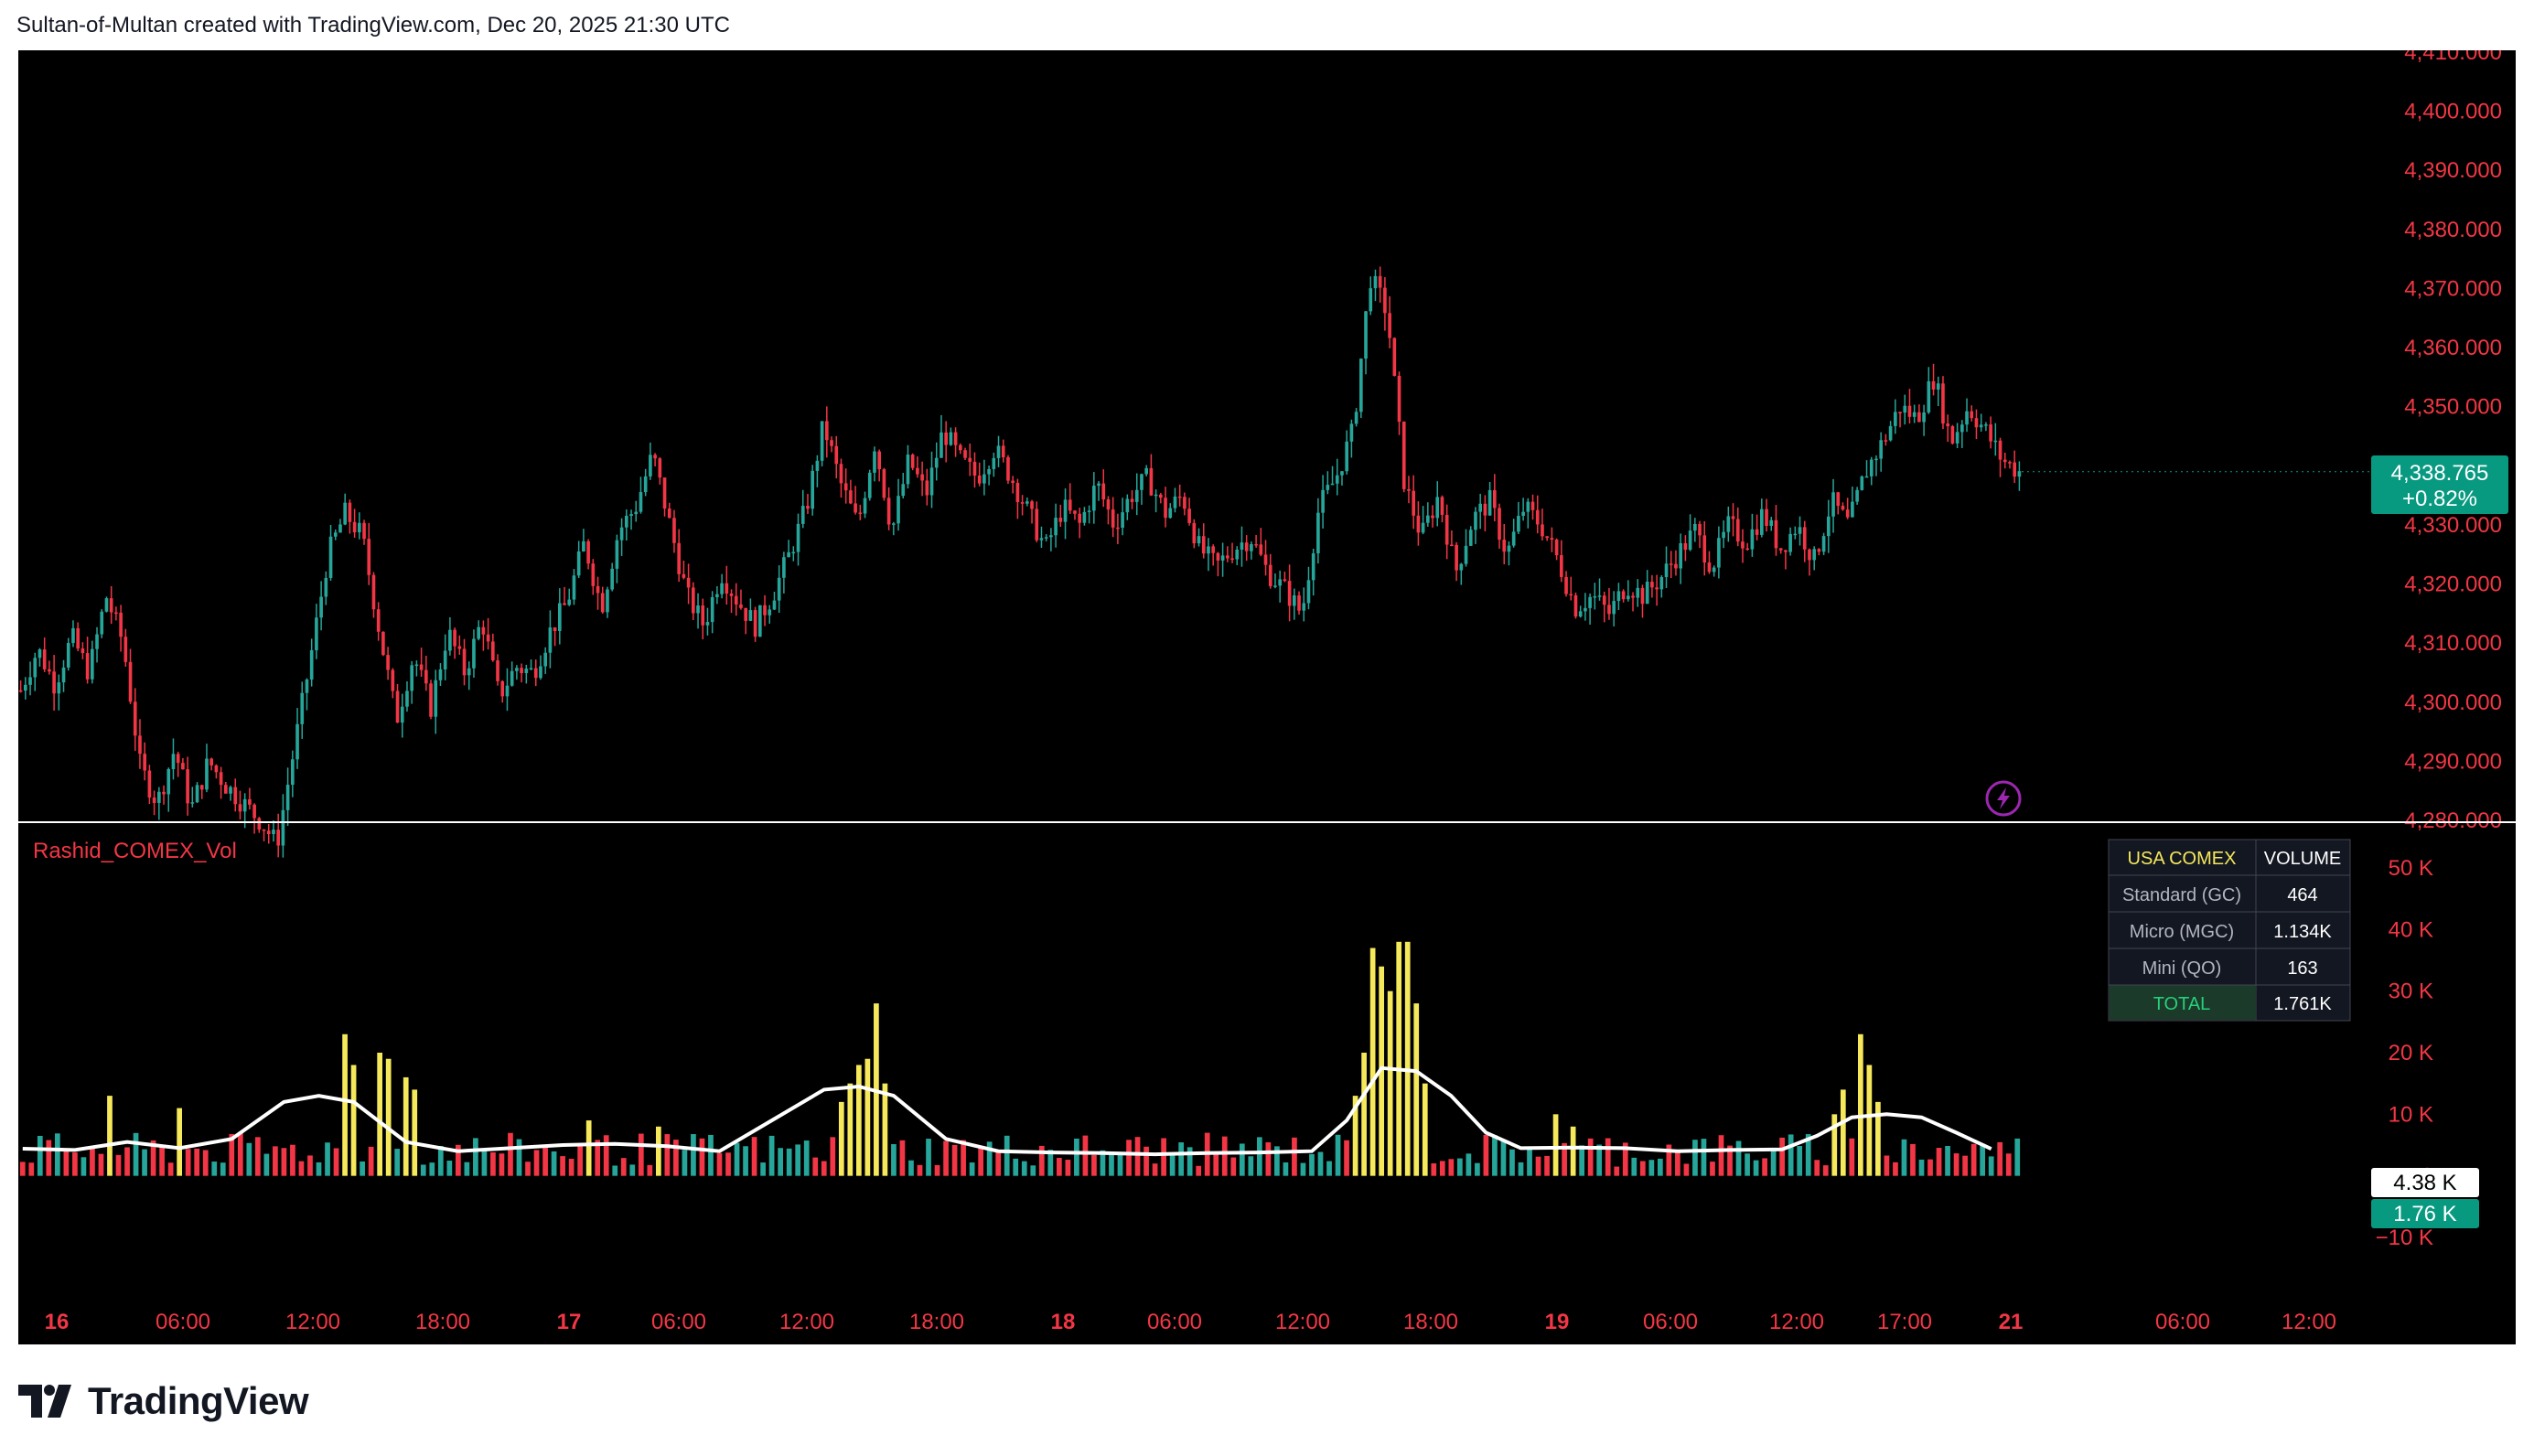 The width and height of the screenshot is (2534, 1456). Describe the element at coordinates (2453, 112) in the screenshot. I see `price-tick-label: 4,400.000` at that location.